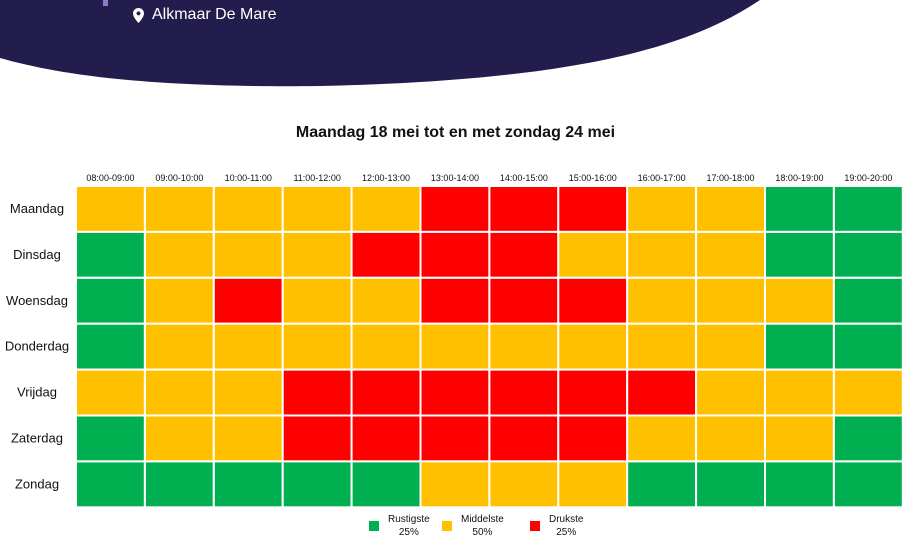 This screenshot has height=552, width=911. I want to click on location-label: Alkmaar De Mare, so click(214, 14).